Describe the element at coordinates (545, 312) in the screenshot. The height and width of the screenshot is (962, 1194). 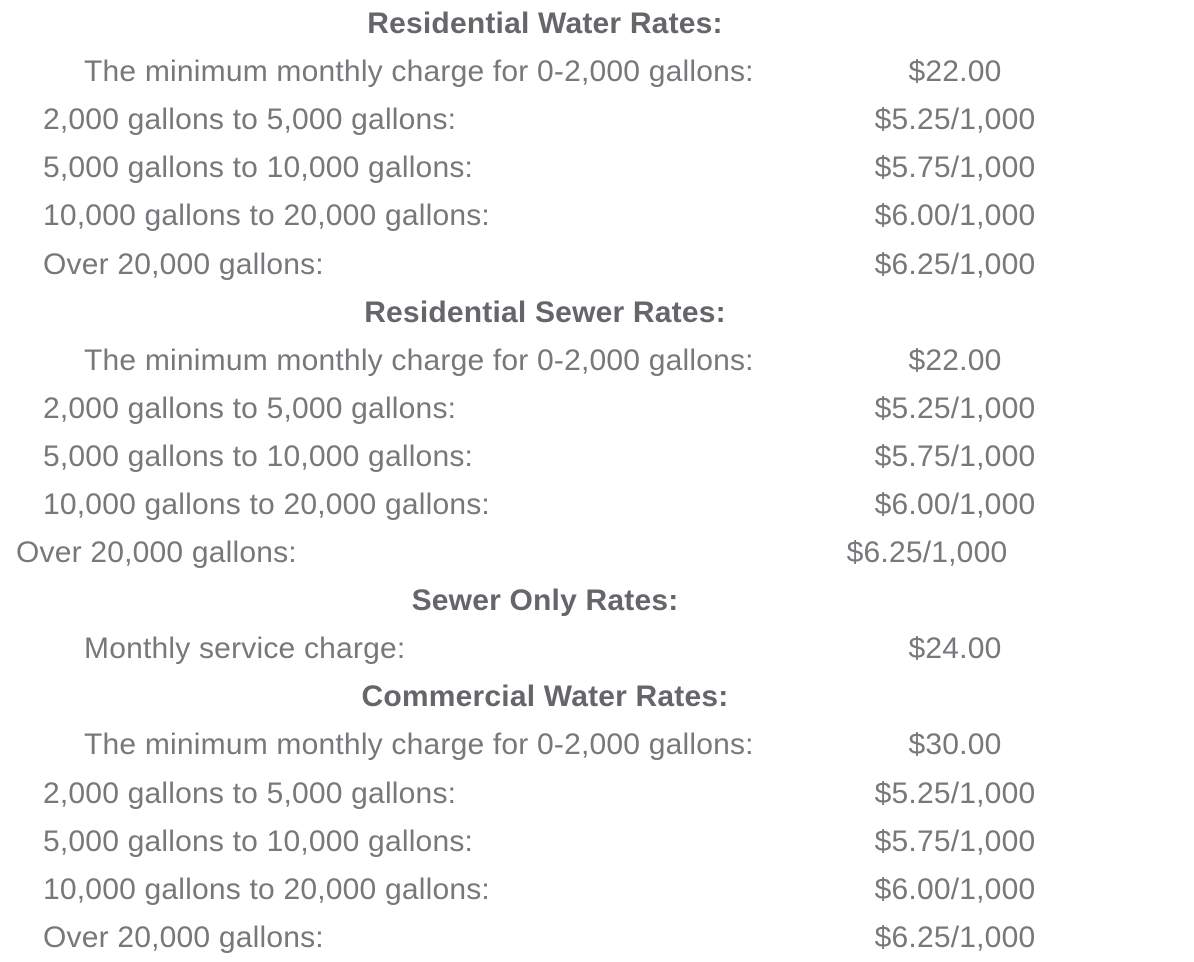
I see `section-heading-residential-sewer: Residential Sewer Rates:` at that location.